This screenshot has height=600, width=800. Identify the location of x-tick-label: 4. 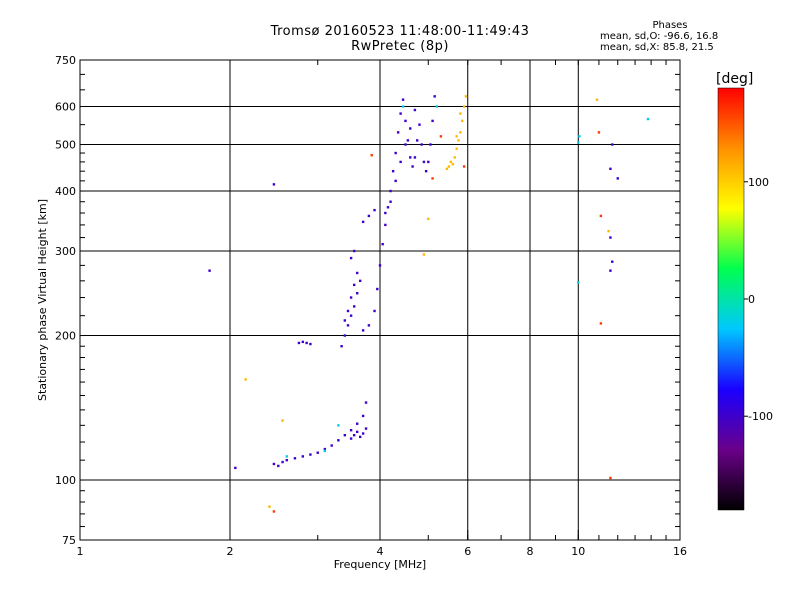
(380, 551).